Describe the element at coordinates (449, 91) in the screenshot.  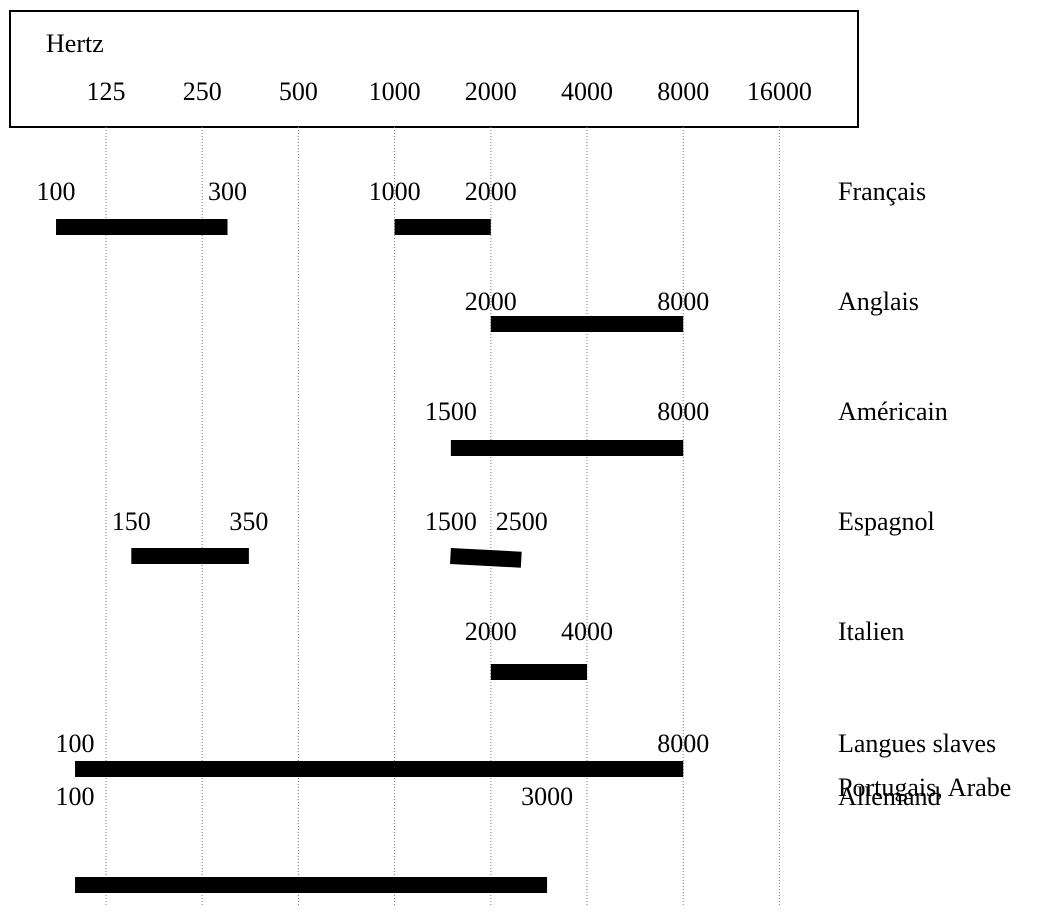
I see `tick-label-layer: 125 250 500 1000 2000 4000 8000 16000` at that location.